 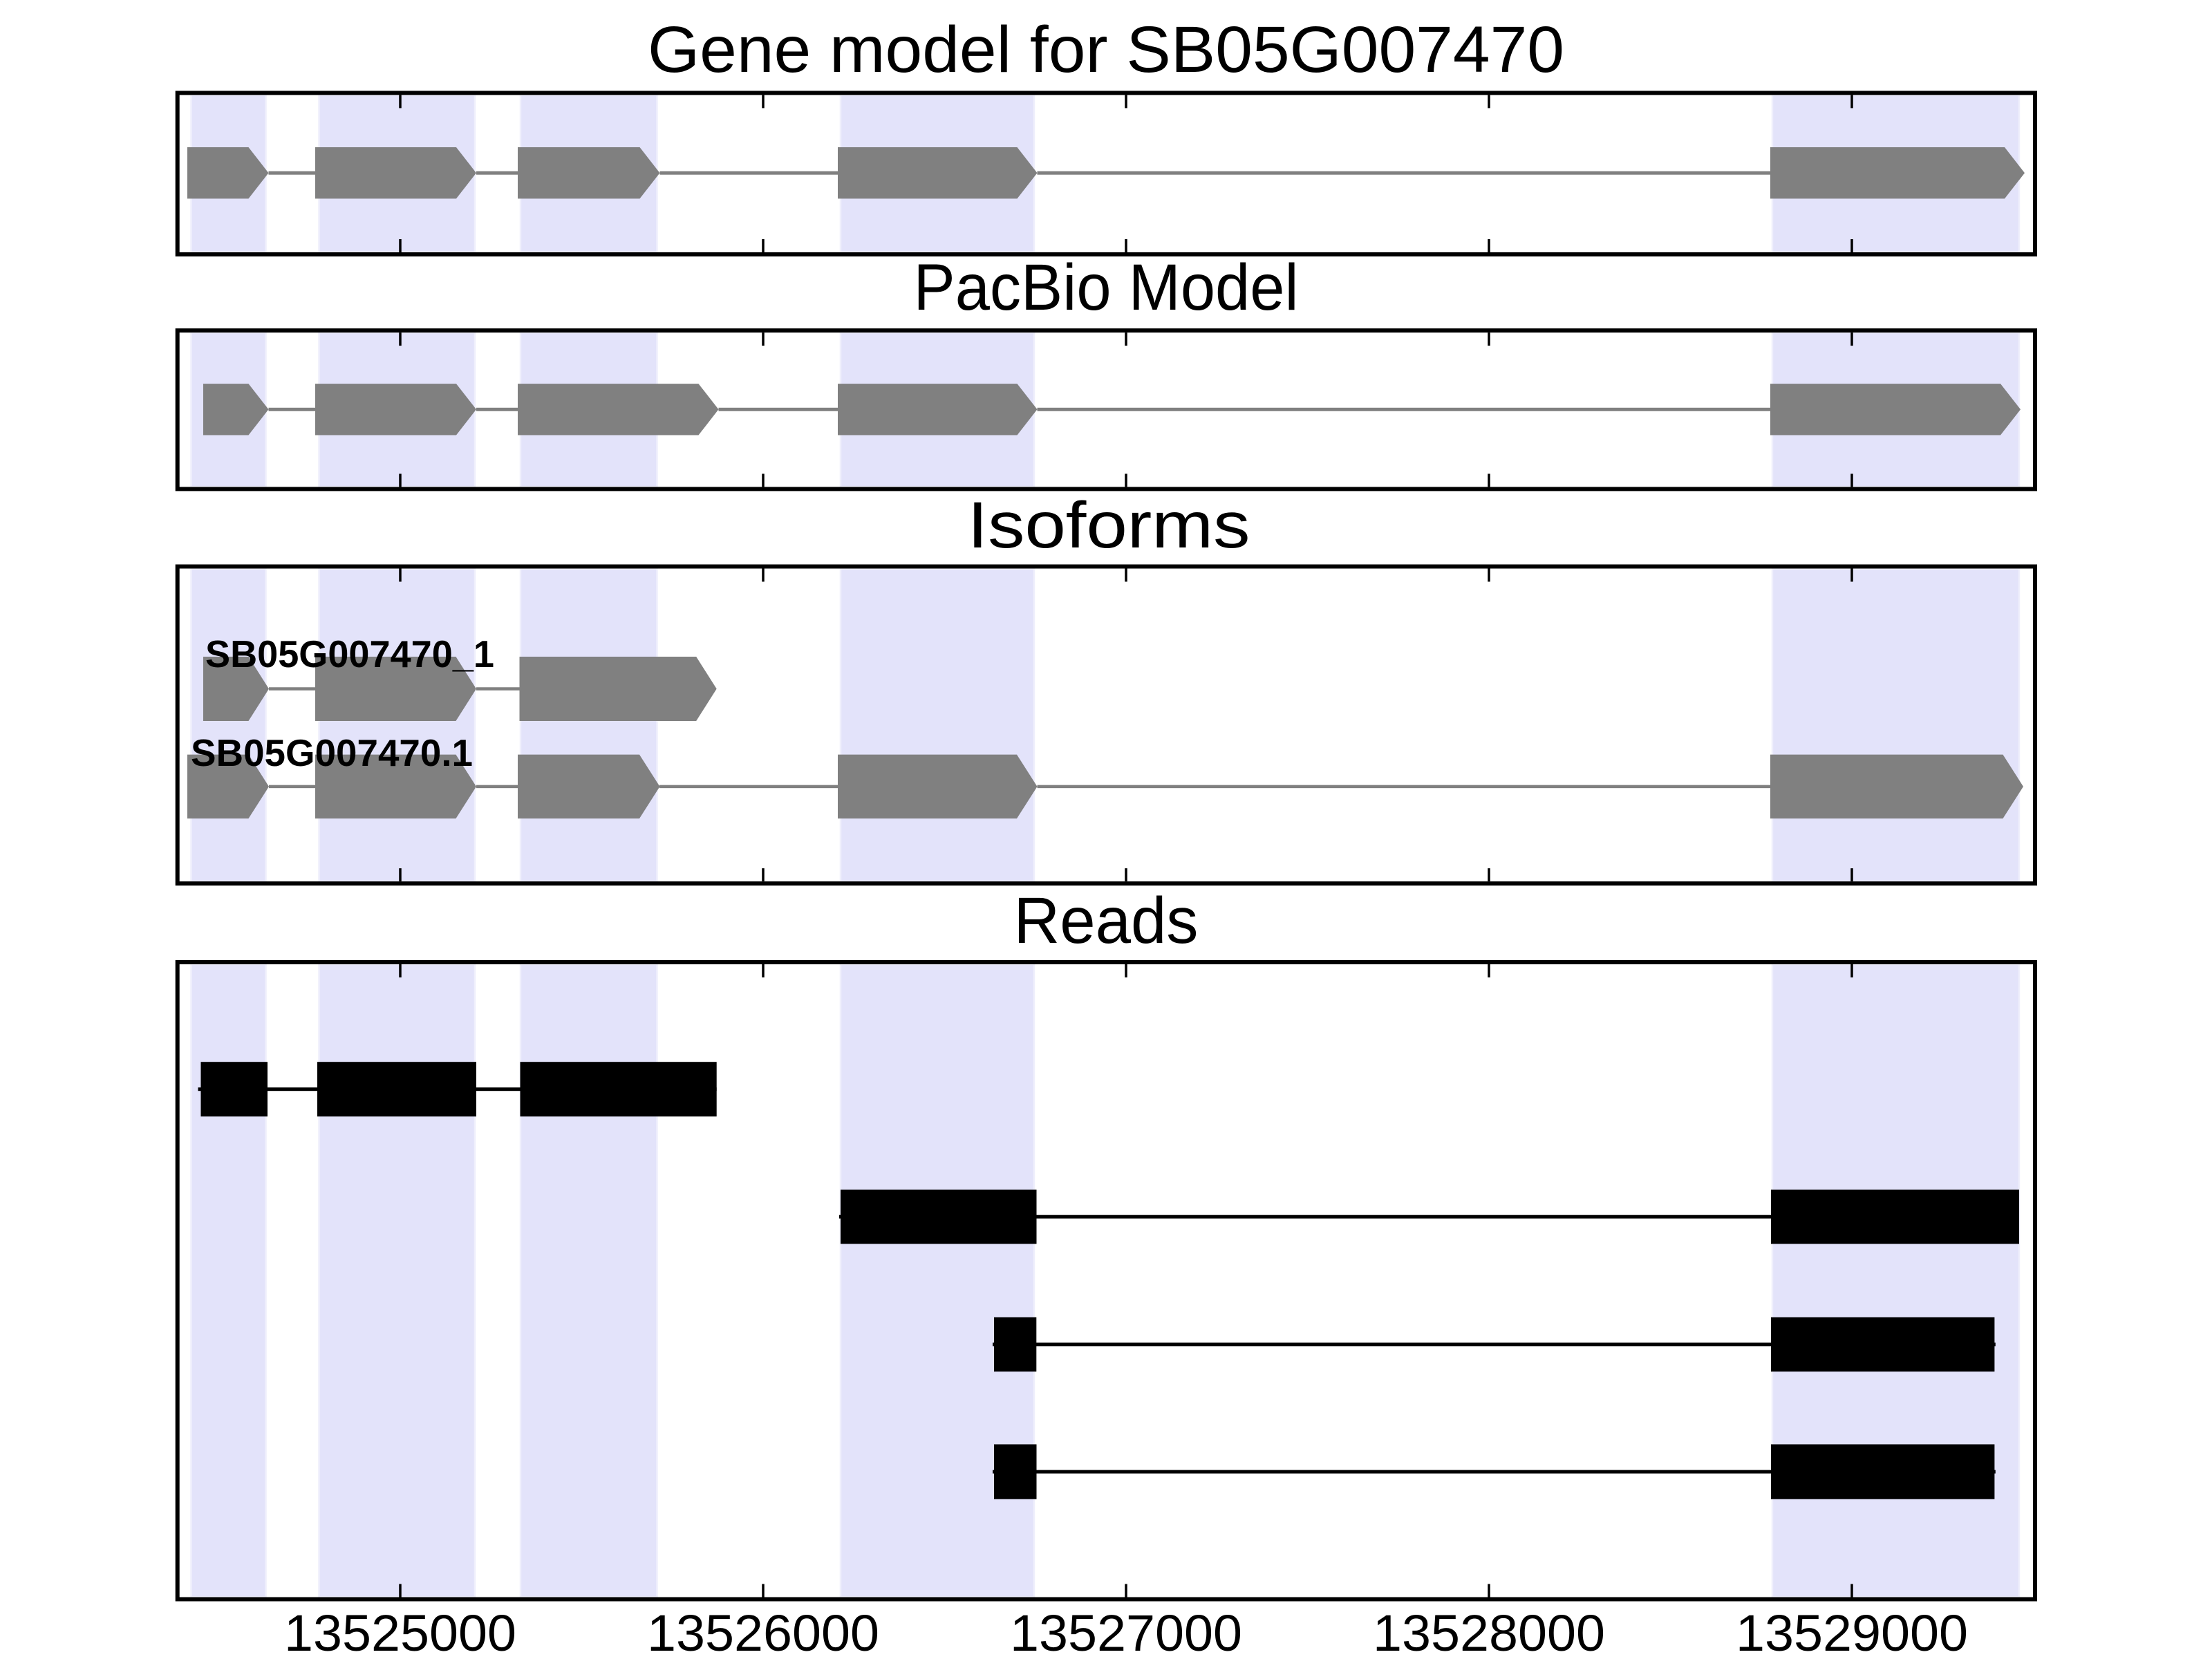 I want to click on svg-text: 13527000, so click(x=1126, y=1632).